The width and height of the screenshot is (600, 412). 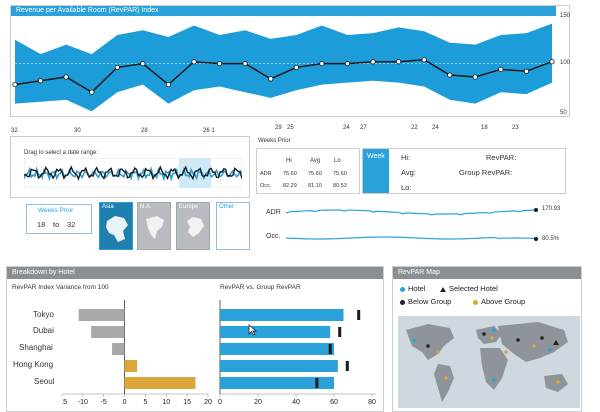 What do you see at coordinates (146, 207) in the screenshot?
I see `region-label: N.A.` at bounding box center [146, 207].